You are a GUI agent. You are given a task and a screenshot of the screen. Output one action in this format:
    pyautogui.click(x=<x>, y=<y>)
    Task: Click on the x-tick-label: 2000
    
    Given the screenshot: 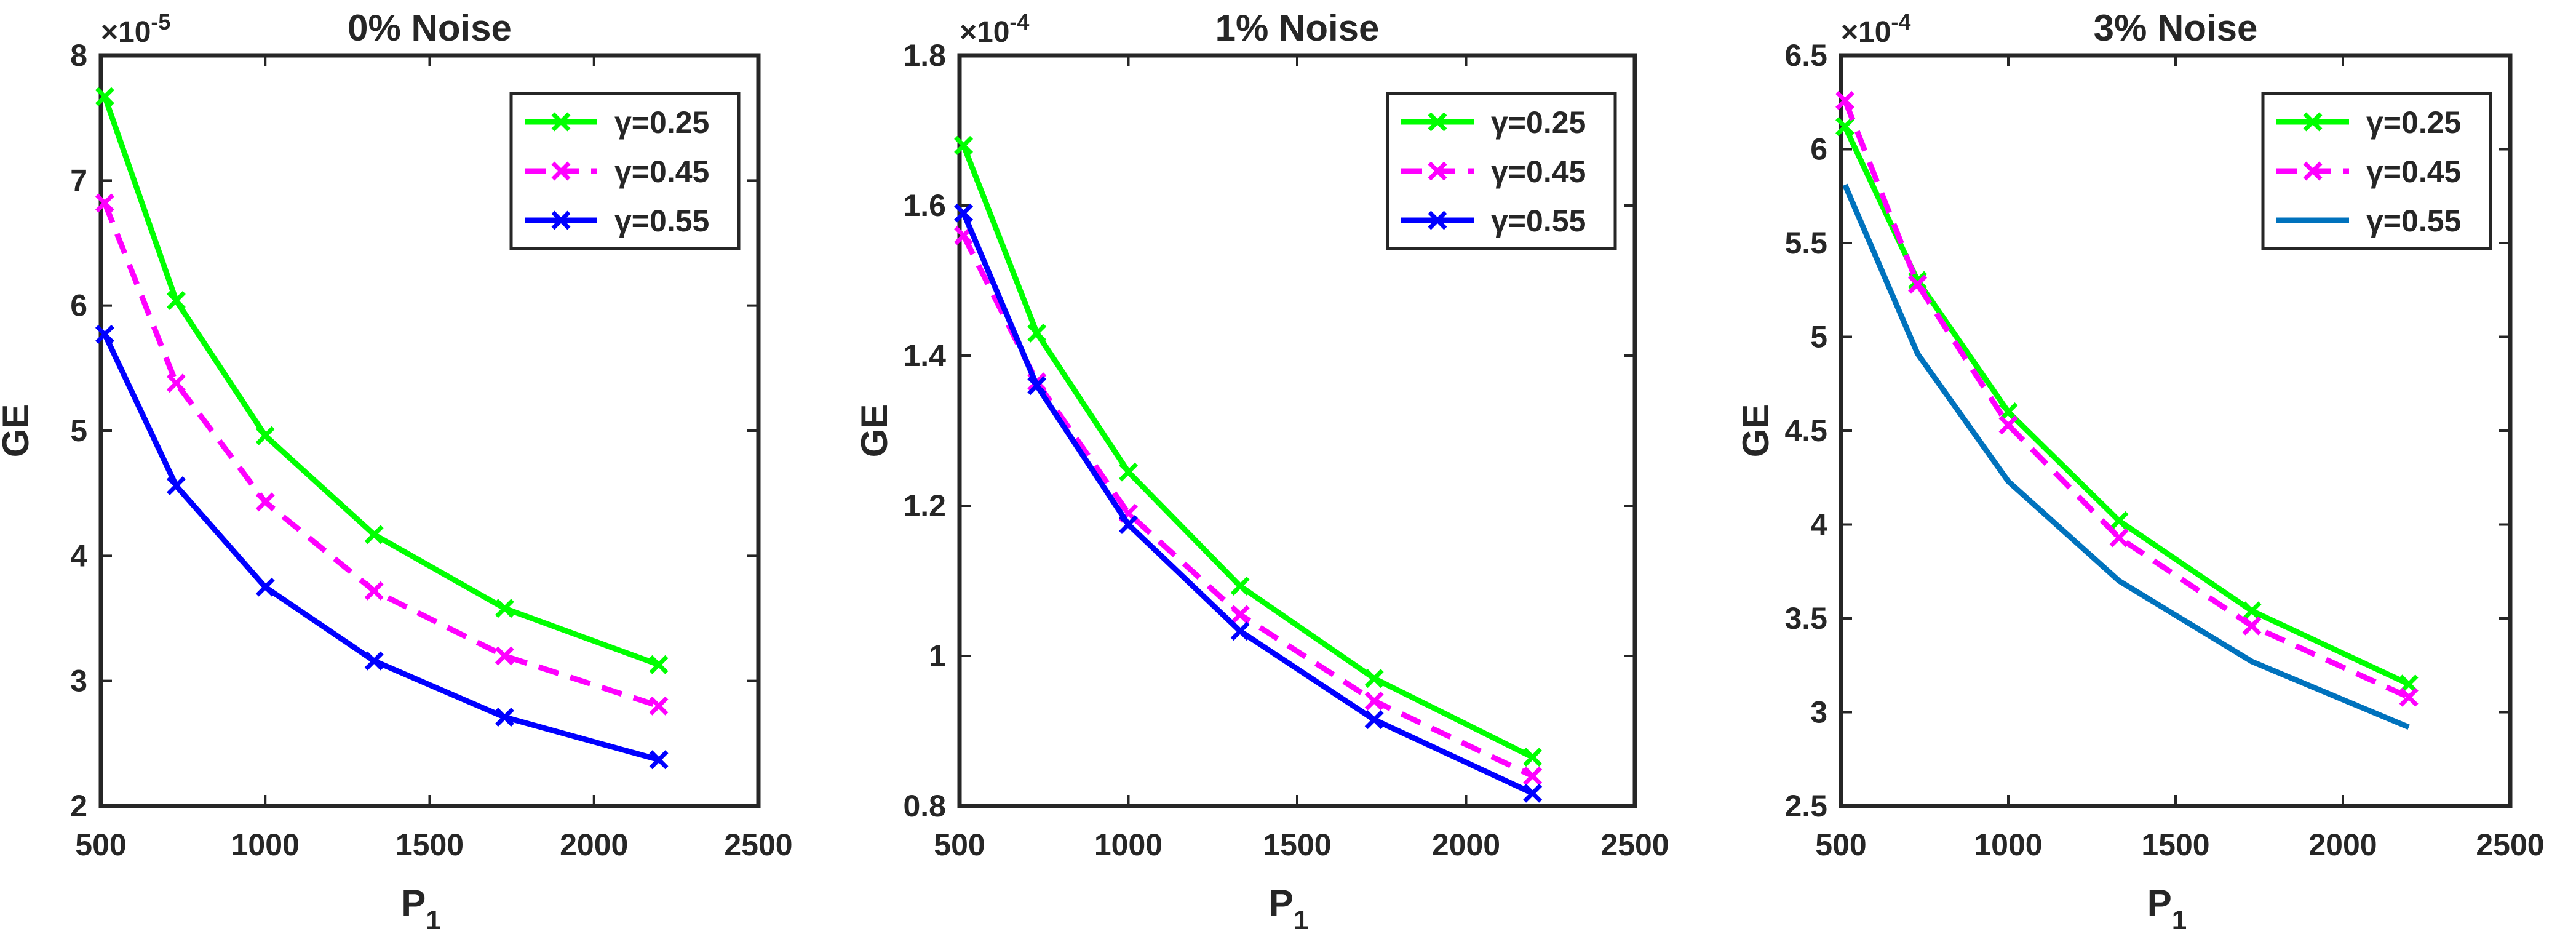 What is the action you would take?
    pyautogui.click(x=1466, y=845)
    